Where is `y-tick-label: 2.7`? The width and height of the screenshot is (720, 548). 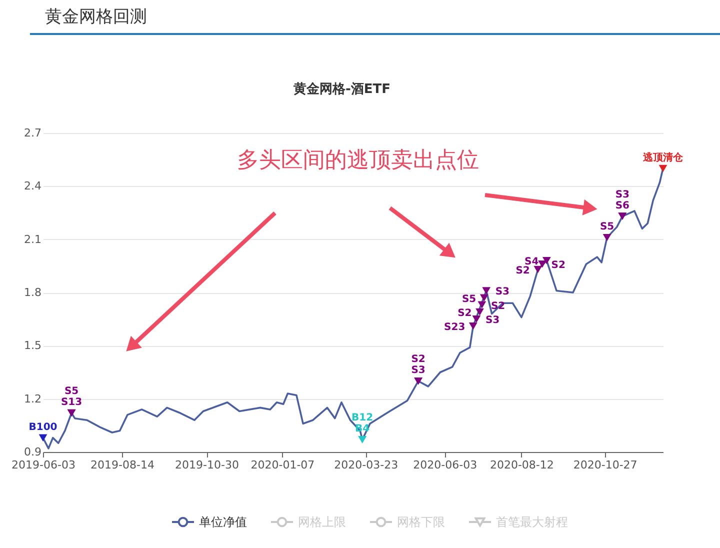 y-tick-label: 2.7 is located at coordinates (33, 133).